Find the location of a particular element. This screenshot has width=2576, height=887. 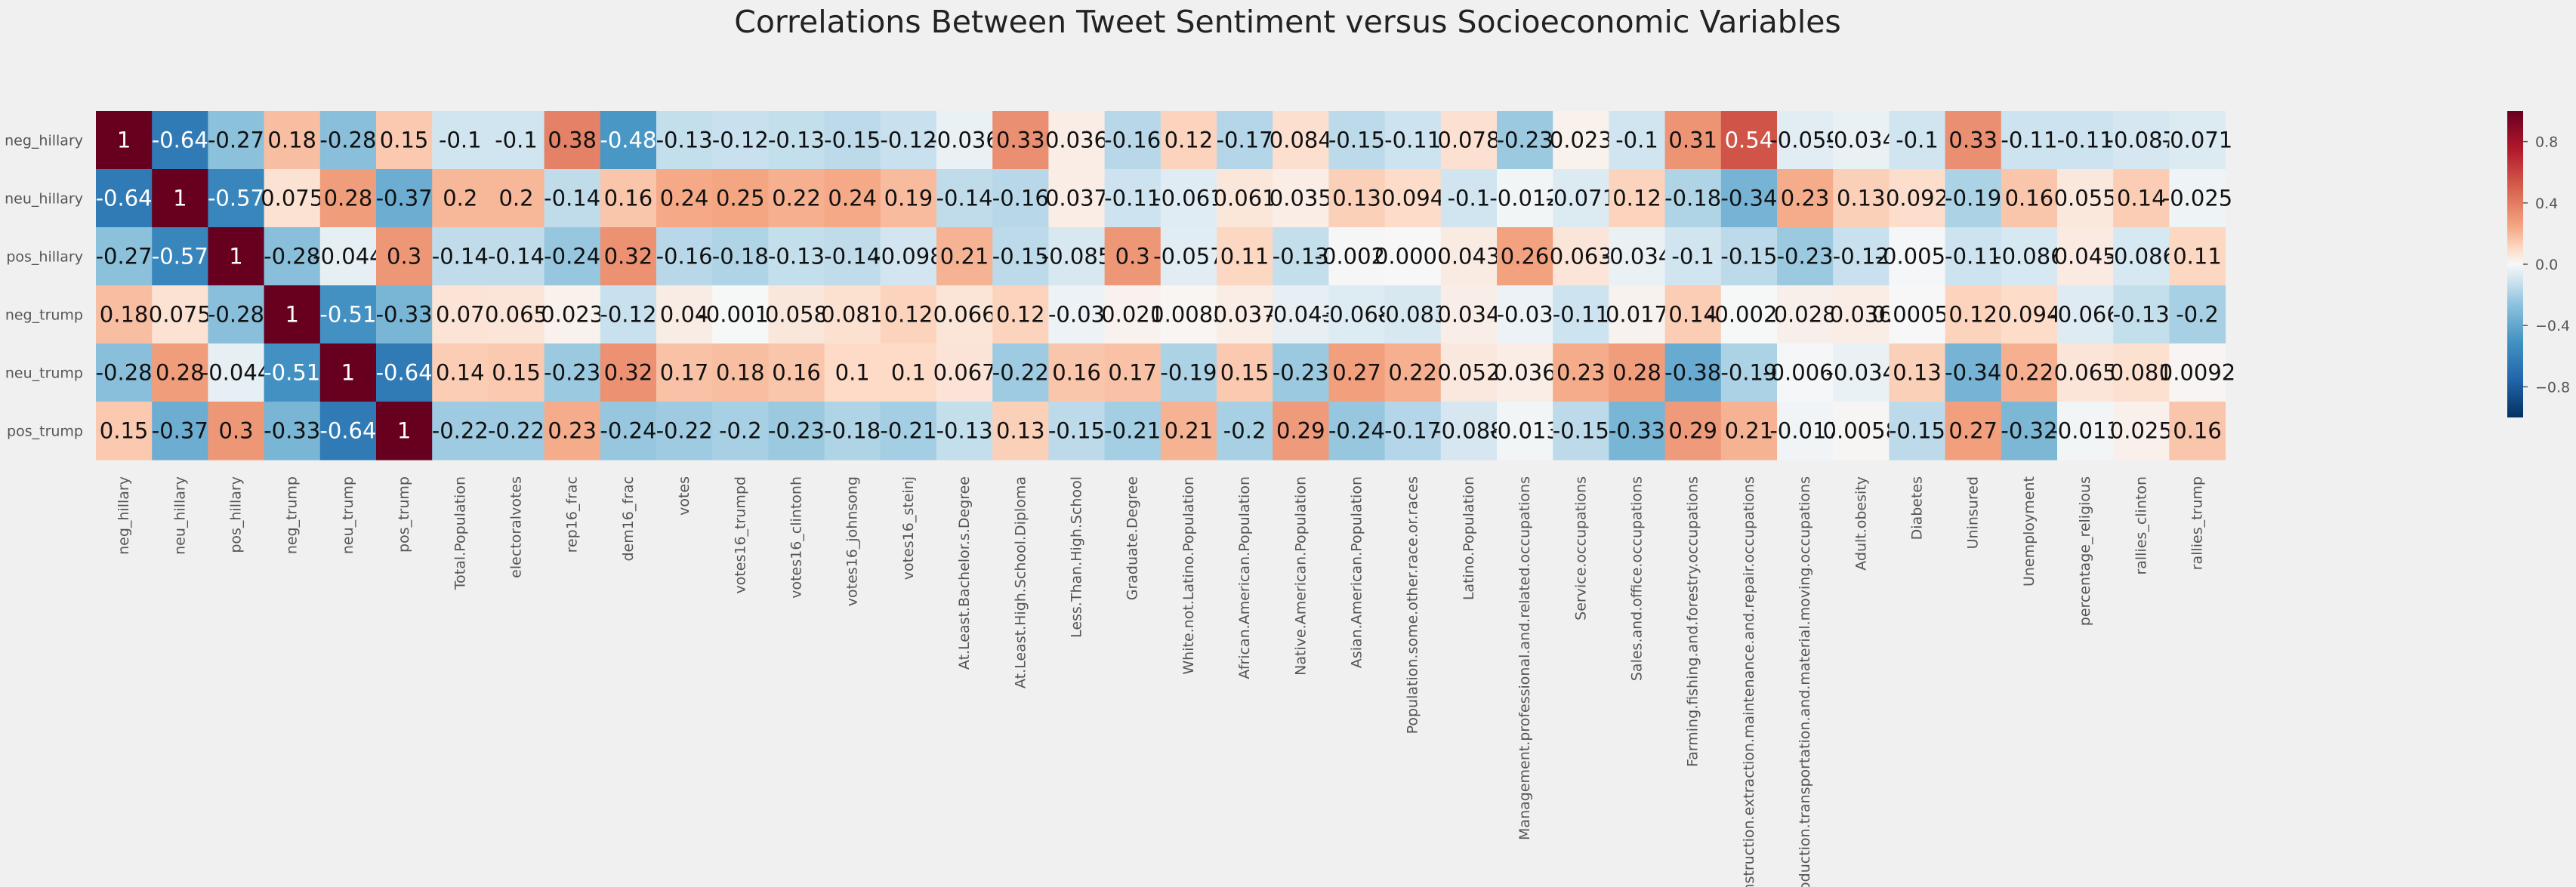

column-label: votes16_steinj is located at coordinates (908, 528).